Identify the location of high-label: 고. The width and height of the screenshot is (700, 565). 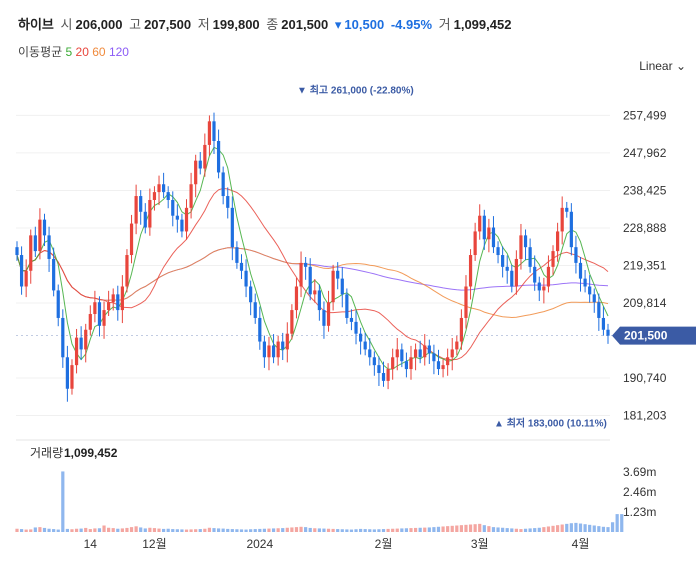
(135, 24).